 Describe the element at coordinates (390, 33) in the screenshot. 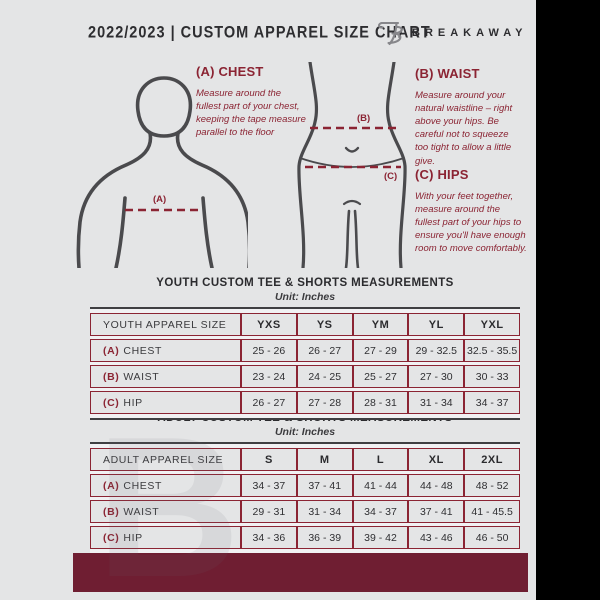

I see `breakaway-logo-icon` at that location.